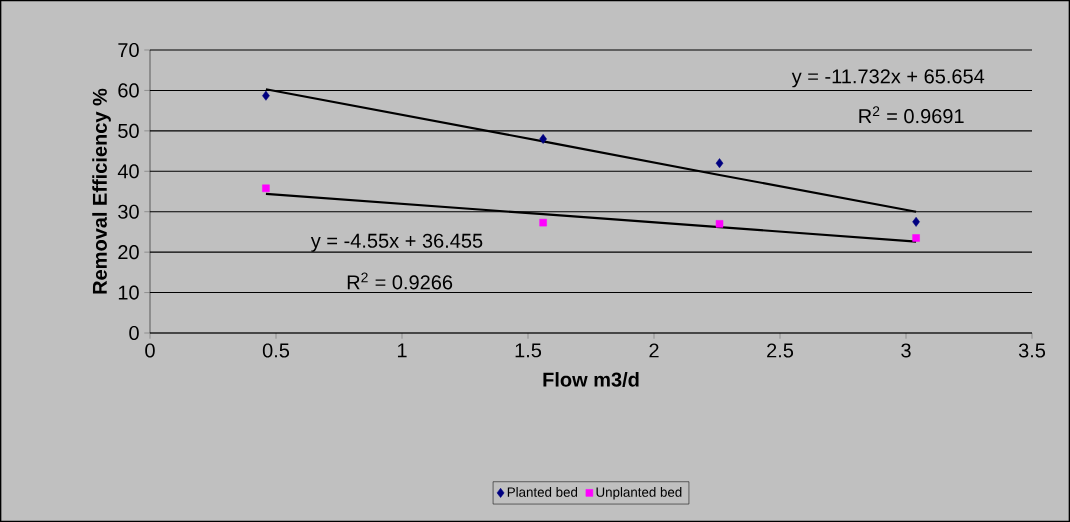  What do you see at coordinates (128, 90) in the screenshot?
I see `y-tick-label: 60` at bounding box center [128, 90].